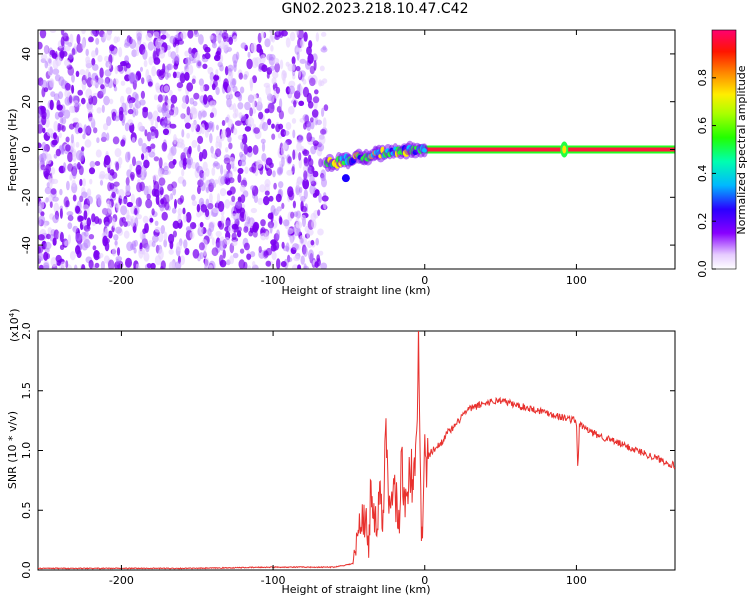  Describe the element at coordinates (26, 570) in the screenshot. I see `snr-y-tick-label: 0.0` at that location.